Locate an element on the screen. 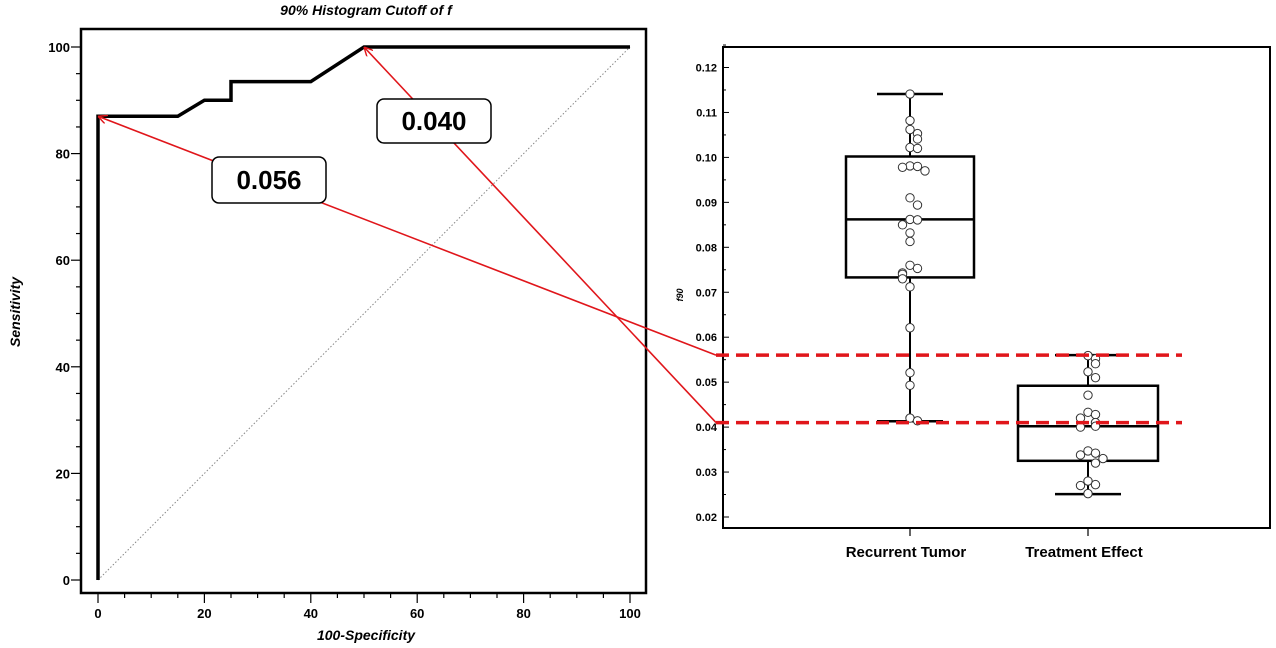 This screenshot has height=648, width=1276. roc-y-tick-label: 60 is located at coordinates (63, 260).